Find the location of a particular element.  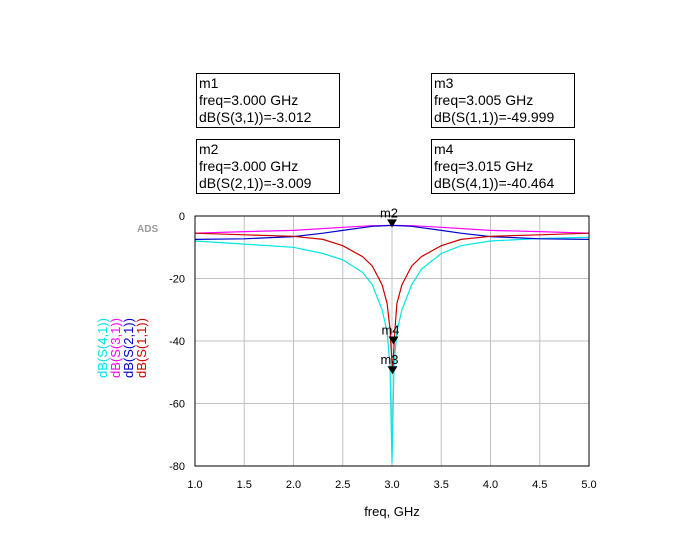

y-tick-label: -20 is located at coordinates (177, 280).